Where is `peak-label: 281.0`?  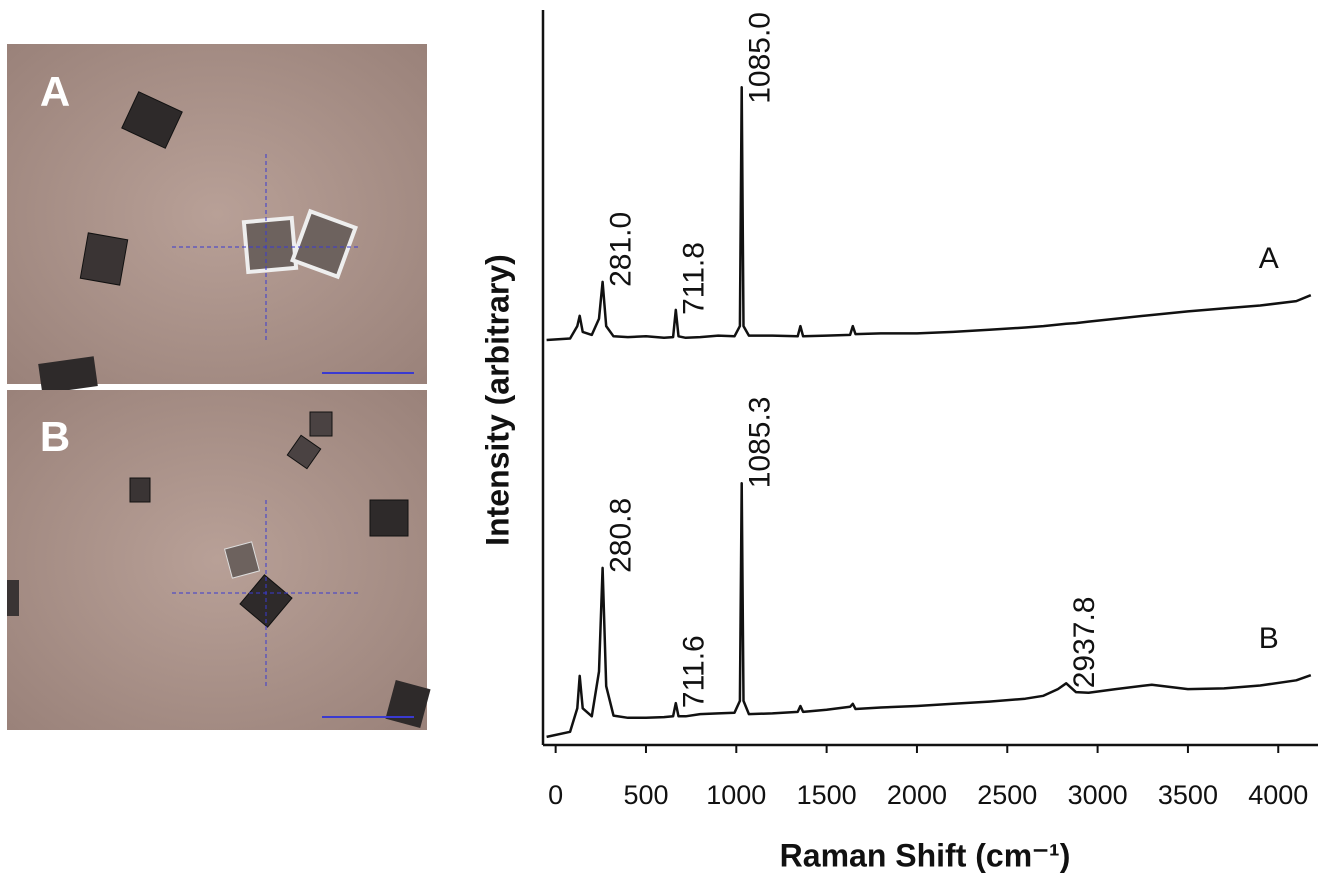 peak-label: 281.0 is located at coordinates (621, 249).